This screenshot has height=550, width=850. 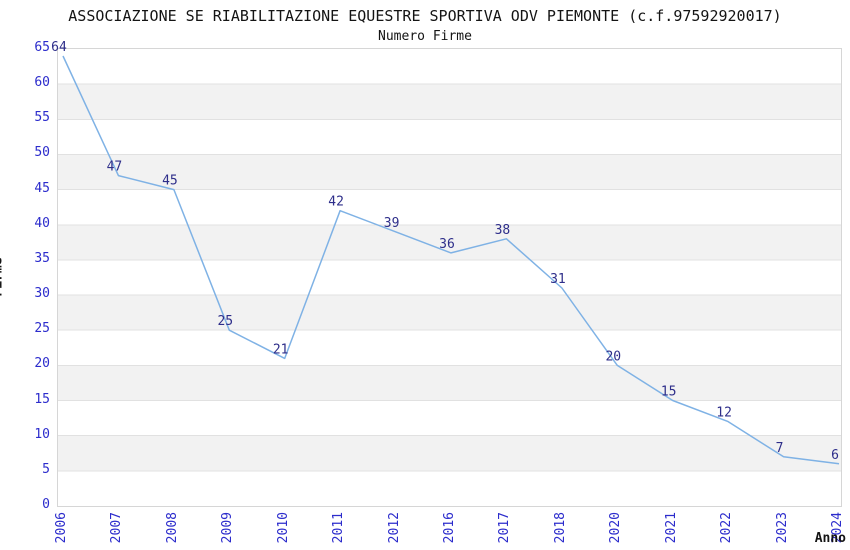 What do you see at coordinates (115, 167) in the screenshot?
I see `data-point-label: 47` at bounding box center [115, 167].